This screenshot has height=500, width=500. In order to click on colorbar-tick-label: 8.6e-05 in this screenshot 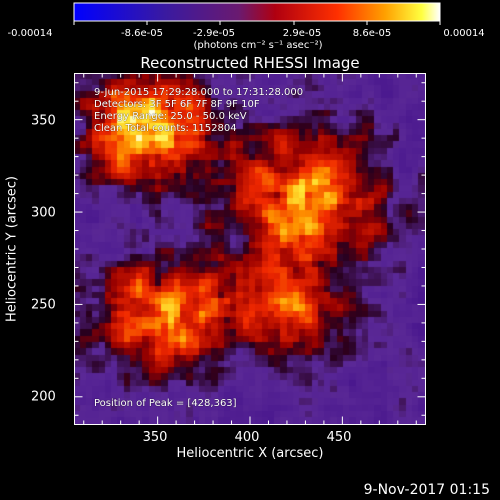, I will do `click(372, 33)`.